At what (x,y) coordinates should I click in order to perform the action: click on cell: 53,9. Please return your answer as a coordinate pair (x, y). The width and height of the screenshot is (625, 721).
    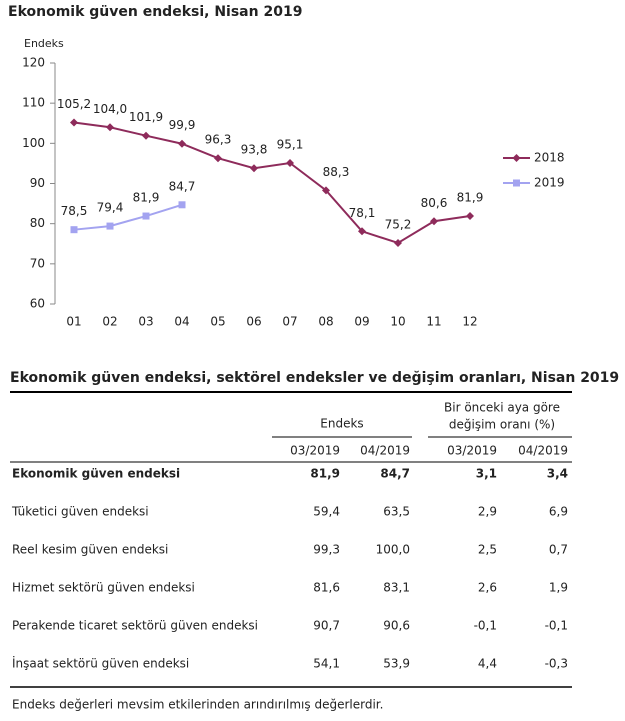
    Looking at the image, I should click on (396, 664).